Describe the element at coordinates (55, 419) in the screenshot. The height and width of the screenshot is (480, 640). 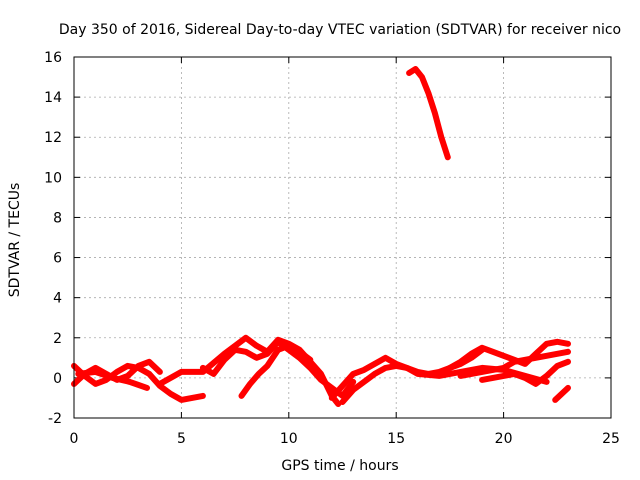
I see `y-tick-label: -2` at that location.